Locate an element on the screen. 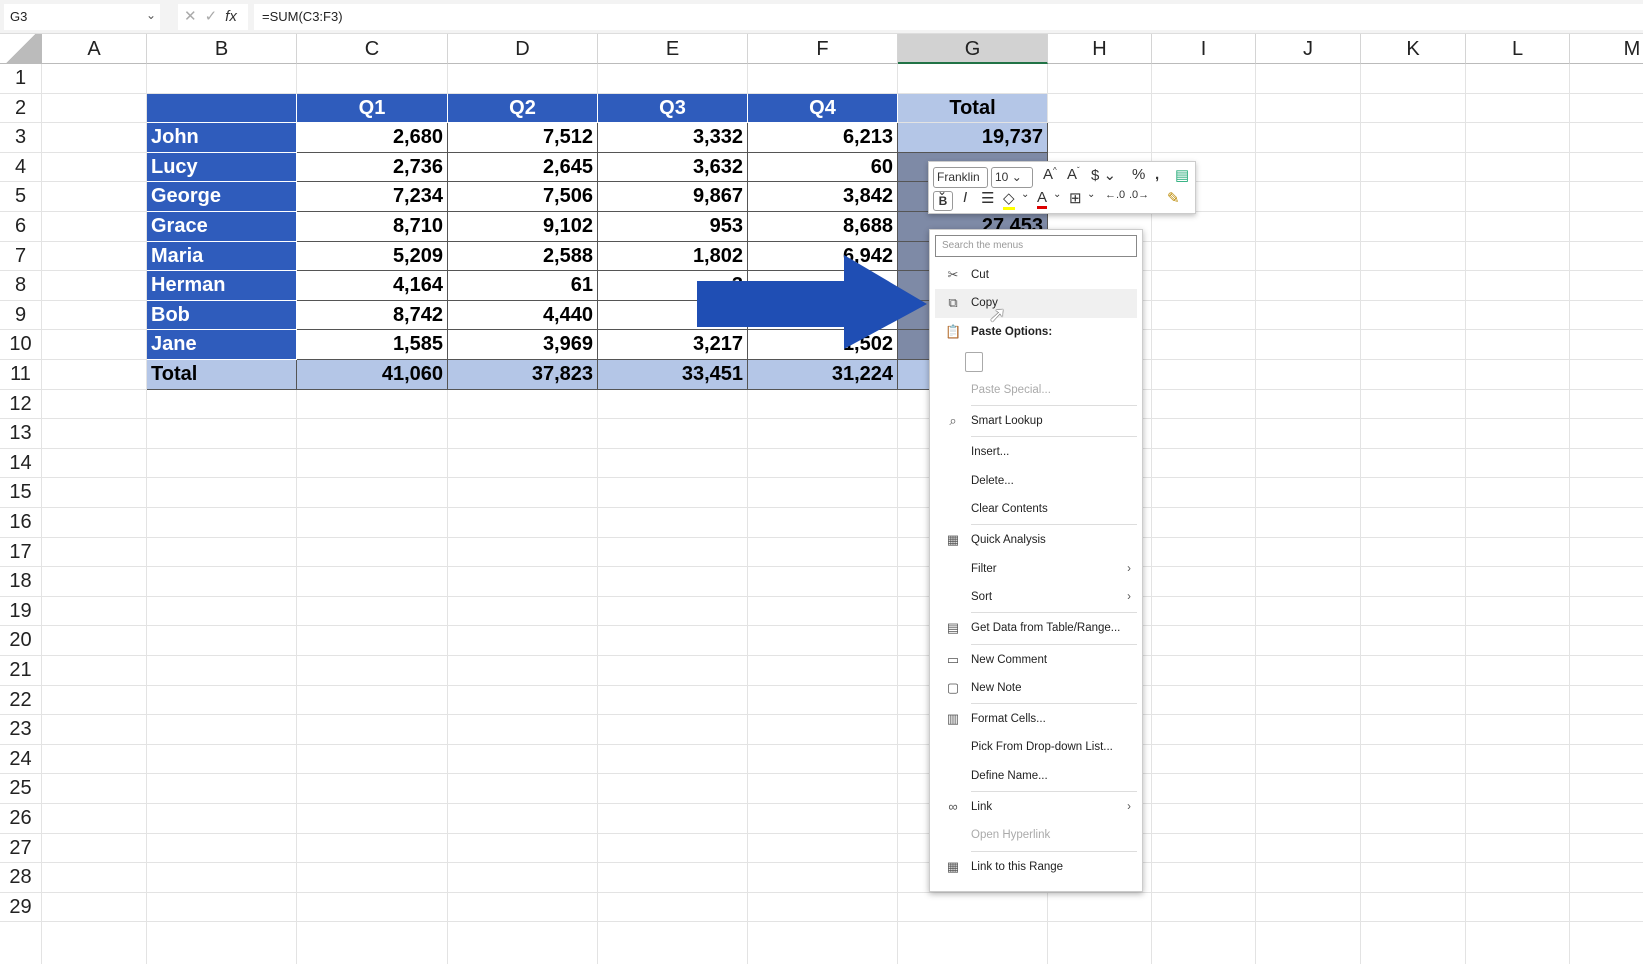 Image resolution: width=1643 pixels, height=964 pixels. row-header-26: 26 is located at coordinates (21, 819).